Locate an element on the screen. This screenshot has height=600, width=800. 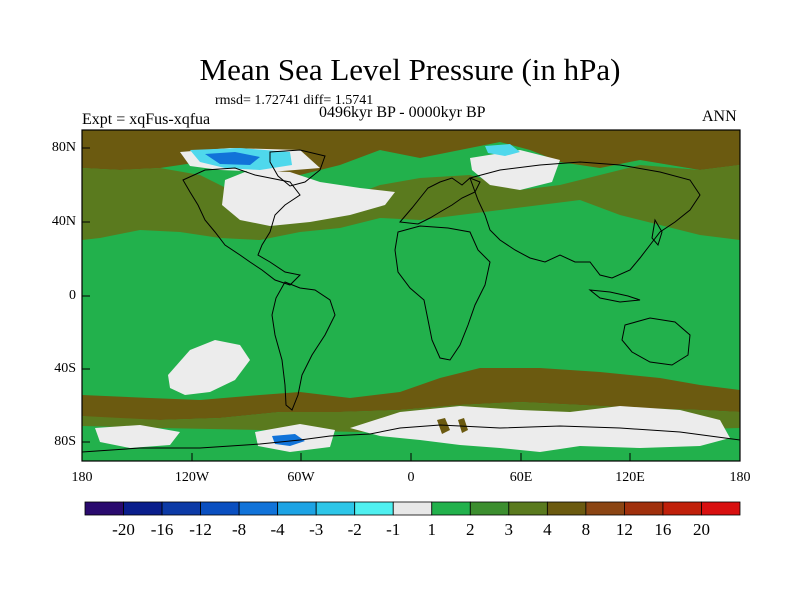
season-label: ANN is located at coordinates (719, 116).